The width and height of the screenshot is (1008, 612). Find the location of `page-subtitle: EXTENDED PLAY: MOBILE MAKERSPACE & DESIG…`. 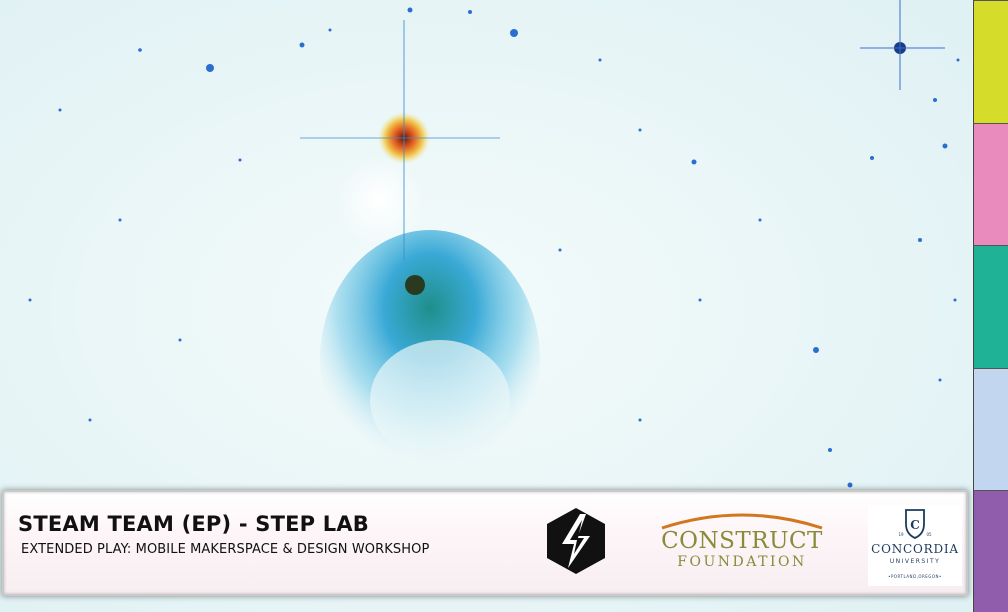

page-subtitle: EXTENDED PLAY: MOBILE MAKERSPACE & DESIG… is located at coordinates (225, 549).